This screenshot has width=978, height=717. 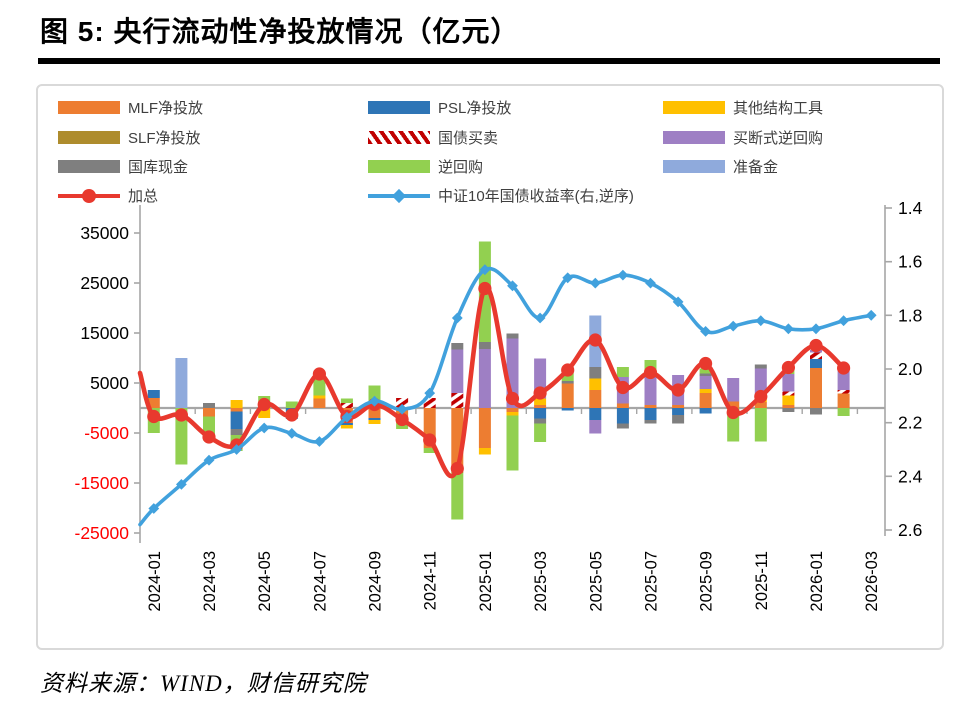 What do you see at coordinates (89, 195) in the screenshot?
I see `total-line-swatch-icon` at bounding box center [89, 195].